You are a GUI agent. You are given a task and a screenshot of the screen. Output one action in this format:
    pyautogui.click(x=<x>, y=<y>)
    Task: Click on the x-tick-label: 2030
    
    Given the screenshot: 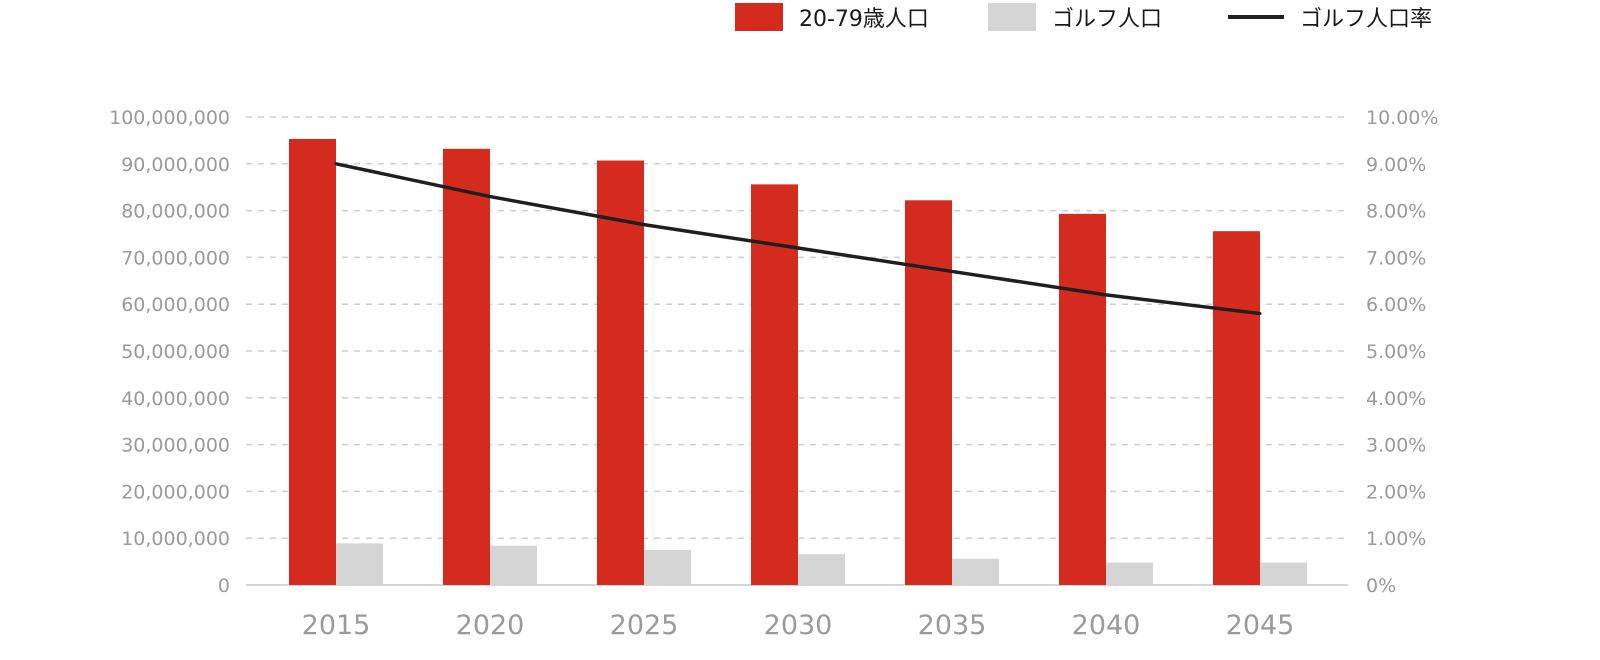 What is the action you would take?
    pyautogui.click(x=798, y=625)
    